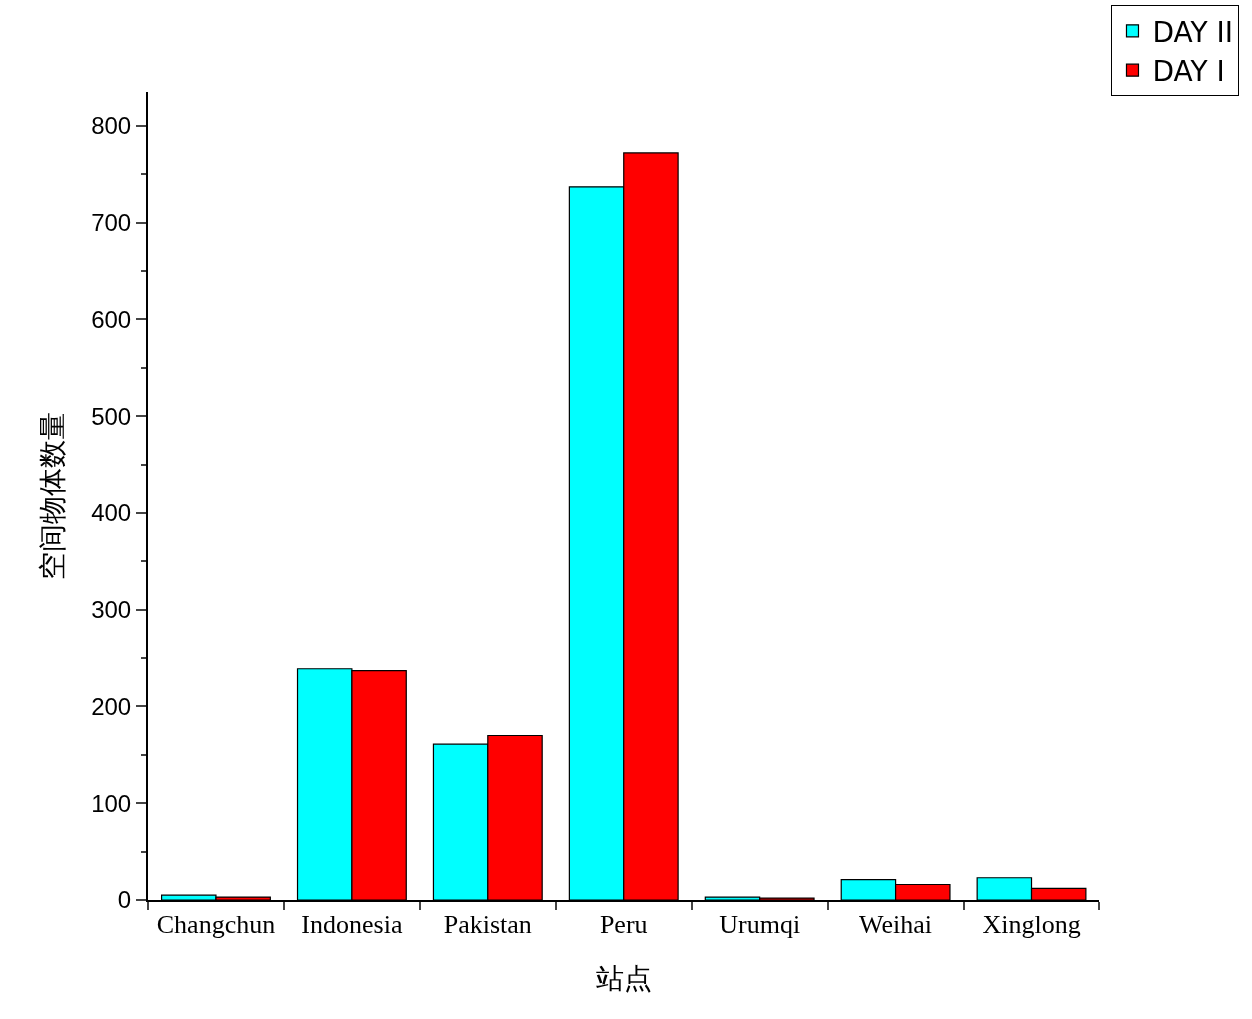  I want to click on y-tick-label: 100, so click(111, 803).